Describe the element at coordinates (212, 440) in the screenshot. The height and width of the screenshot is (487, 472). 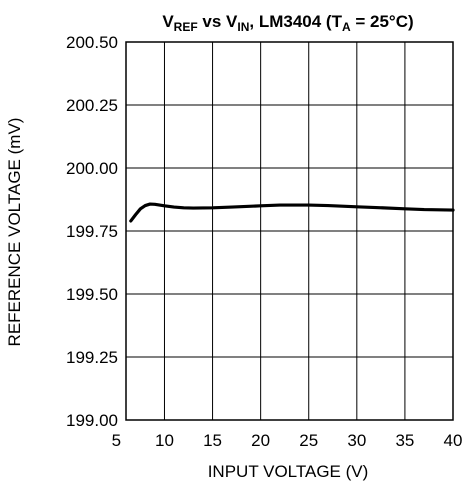
I see `x-tick-label: 15` at that location.